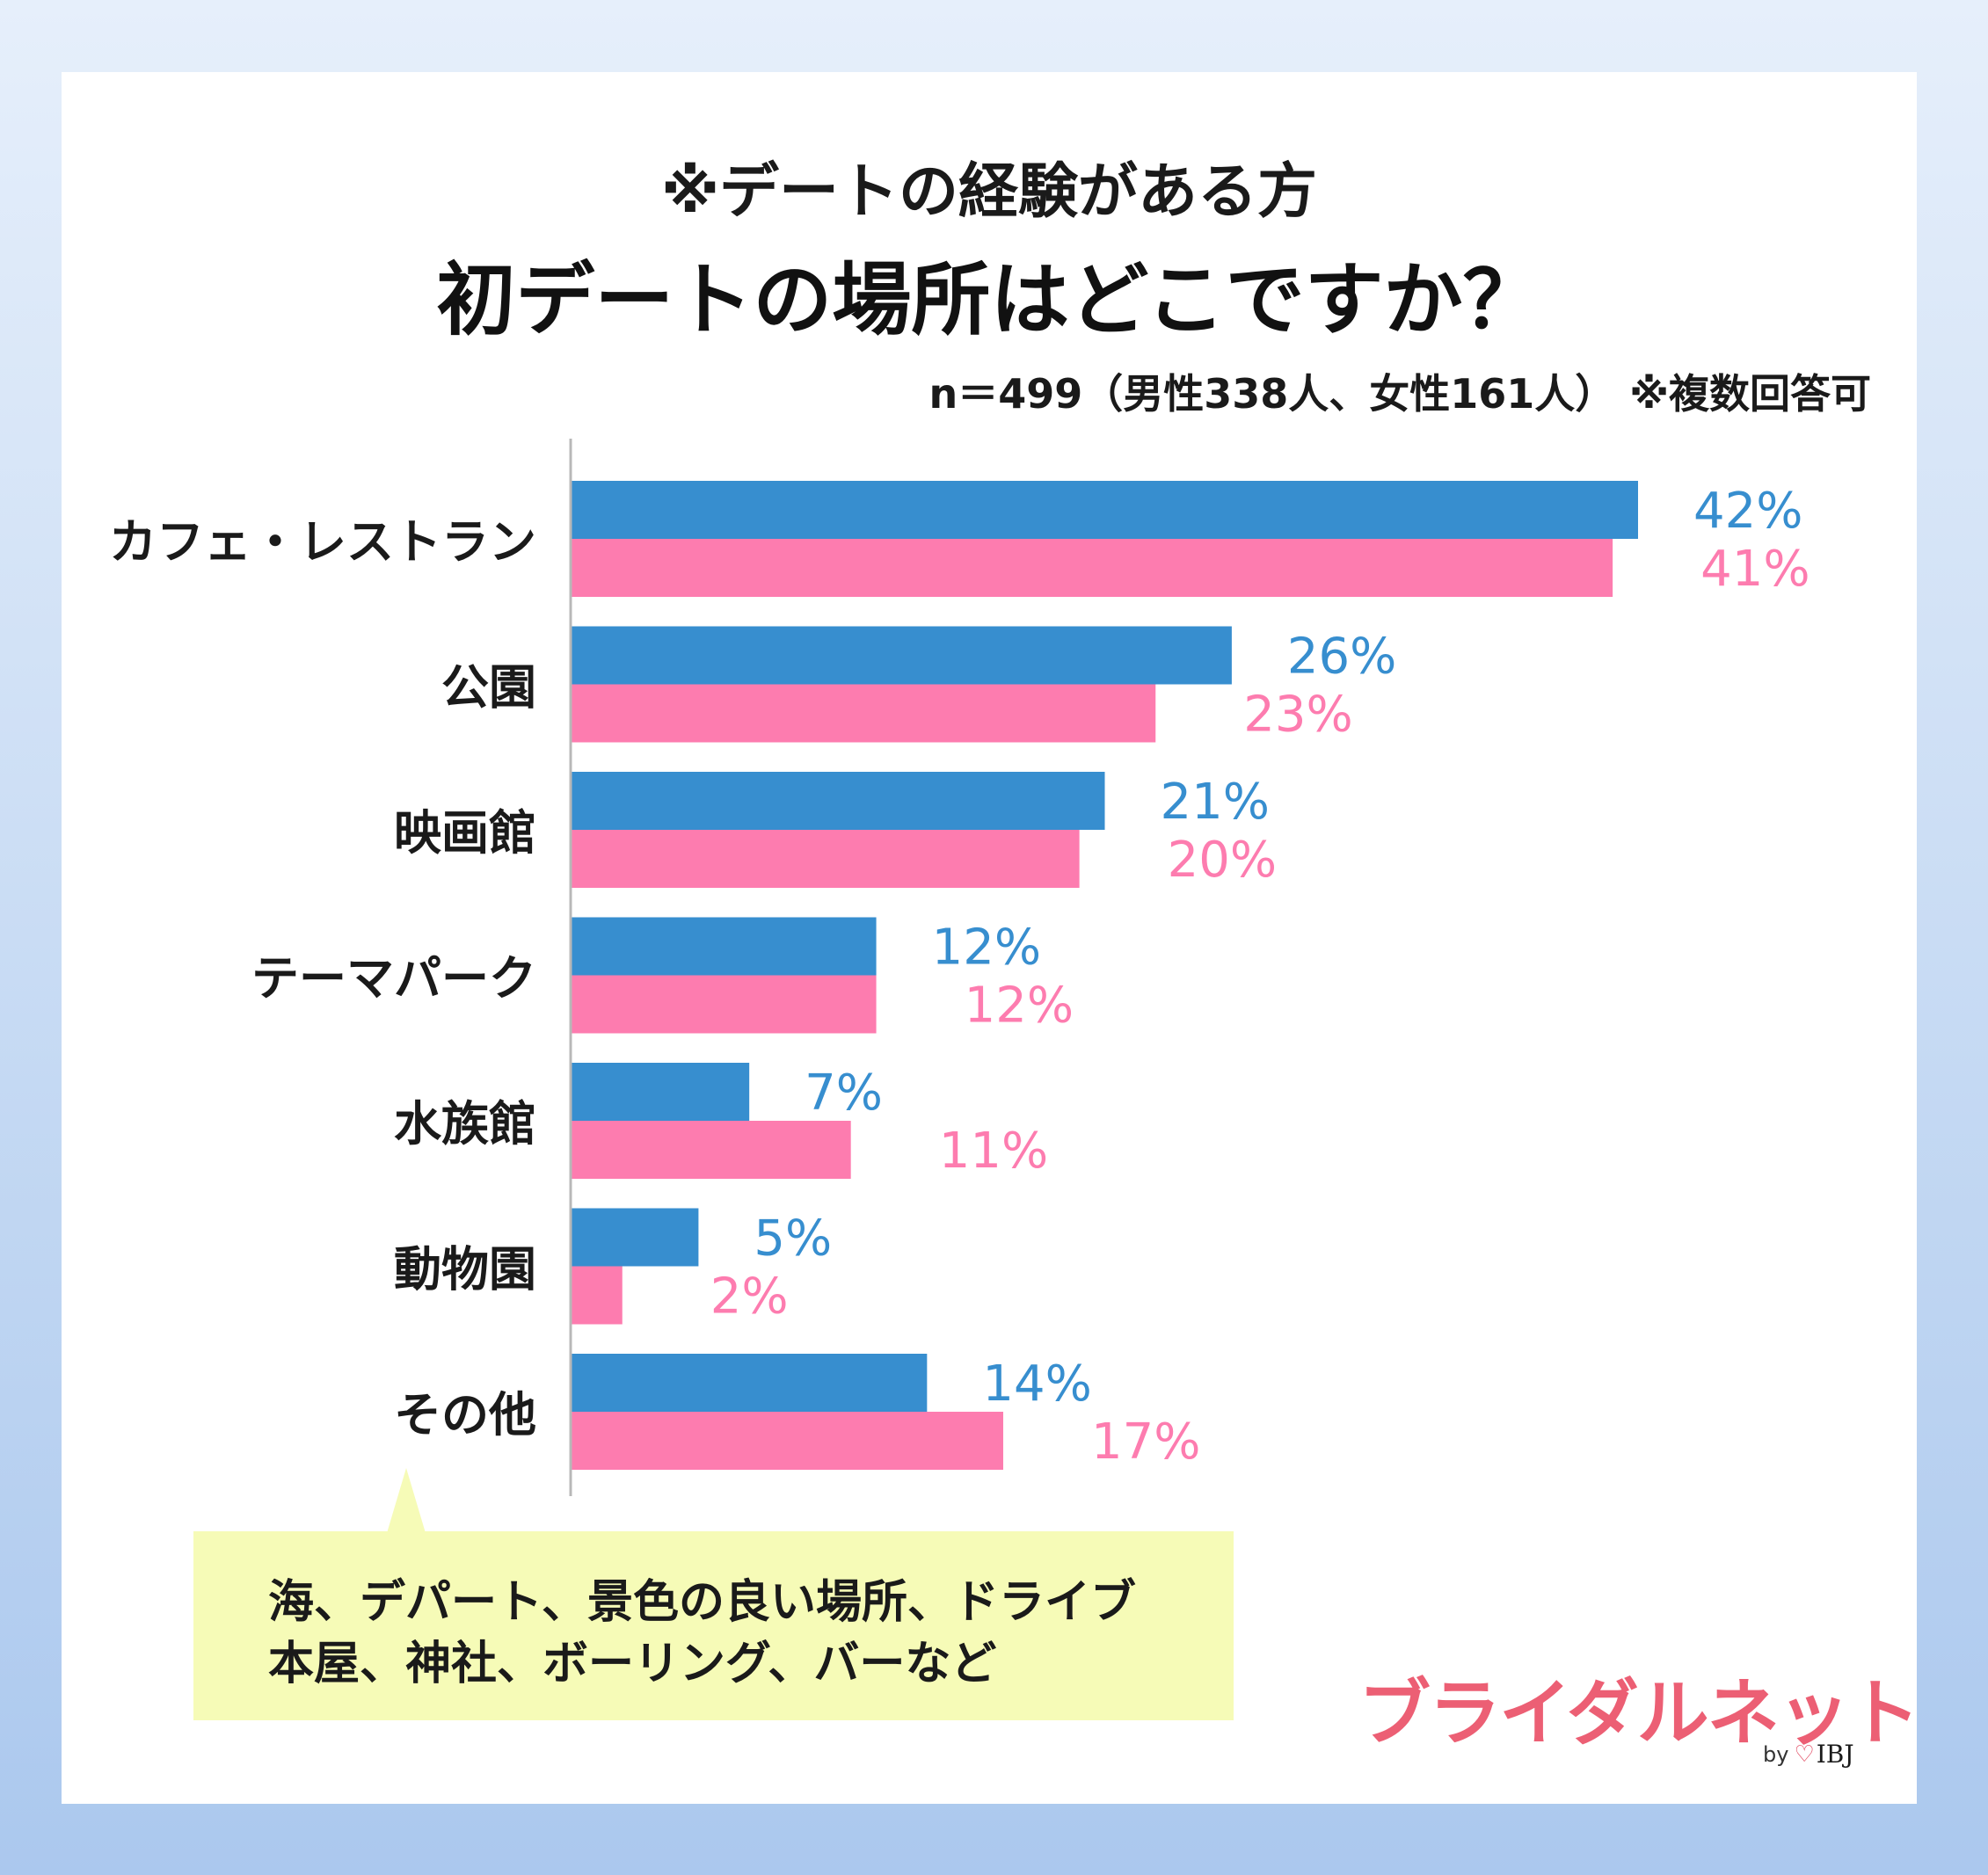  Describe the element at coordinates (465, 833) in the screenshot. I see `category-label: 映画館` at that location.